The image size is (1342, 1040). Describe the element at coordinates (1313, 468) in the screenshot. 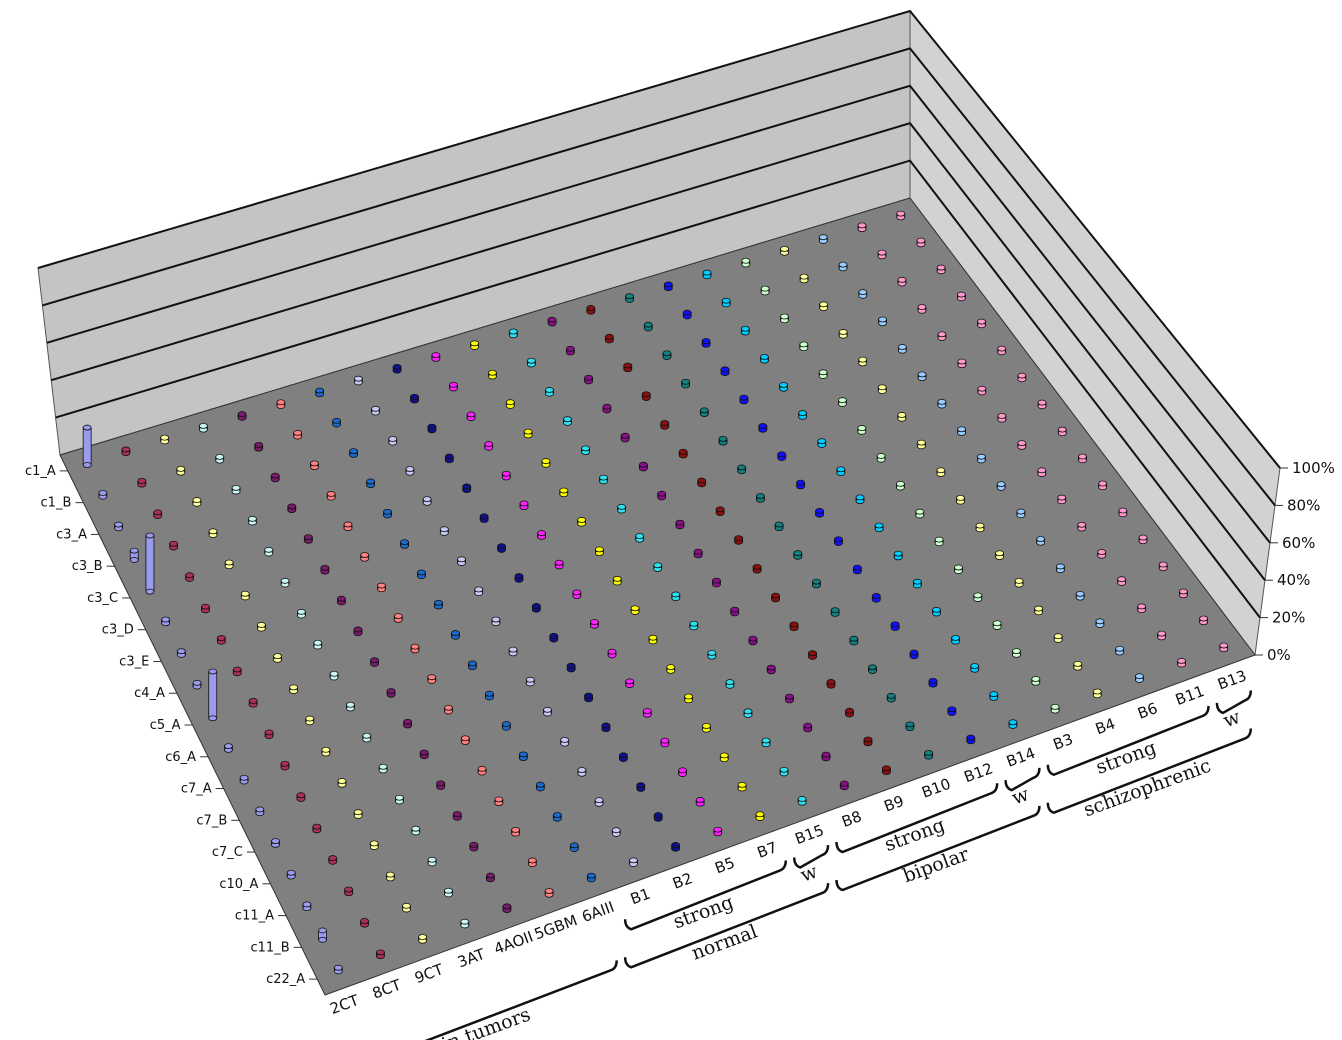

I see `z-tick-label: 100%` at that location.